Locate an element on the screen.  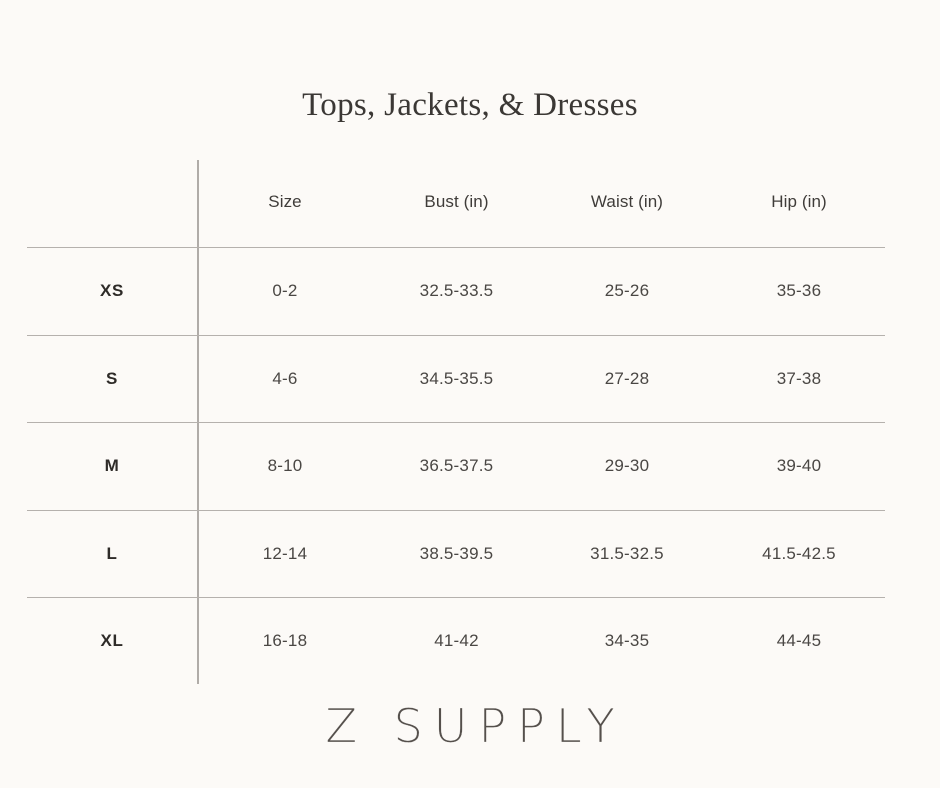
column-header-hip: Hip (in) is located at coordinates (799, 201).